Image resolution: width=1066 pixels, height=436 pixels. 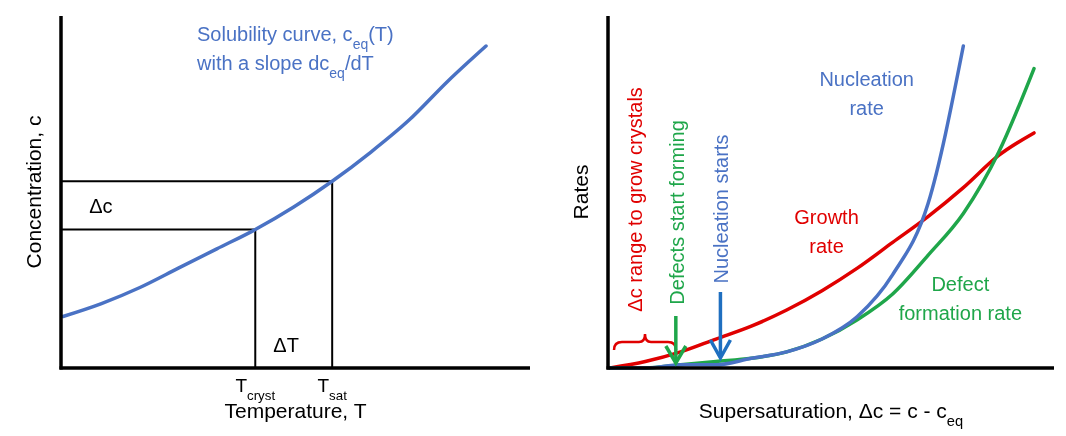 What do you see at coordinates (580, 192) in the screenshot?
I see `y-axis-title: Rates` at bounding box center [580, 192].